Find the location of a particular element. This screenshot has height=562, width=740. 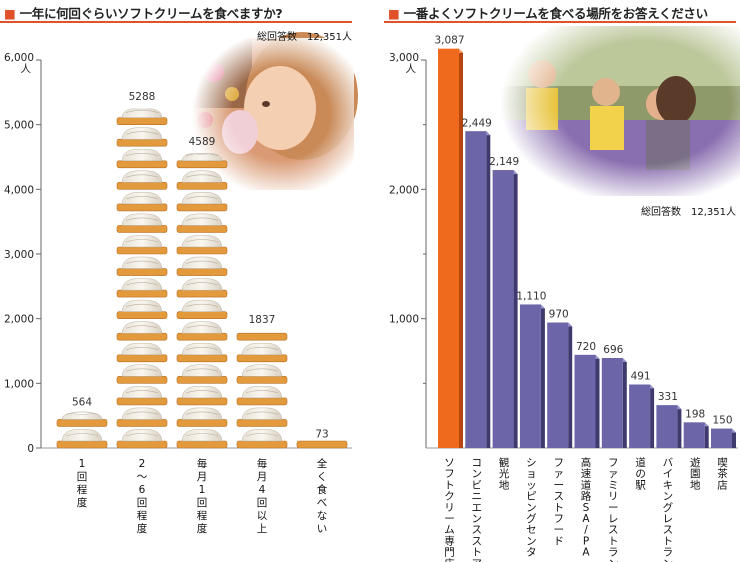

right-category-label-8: 道の駅 is located at coordinates (640, 473).